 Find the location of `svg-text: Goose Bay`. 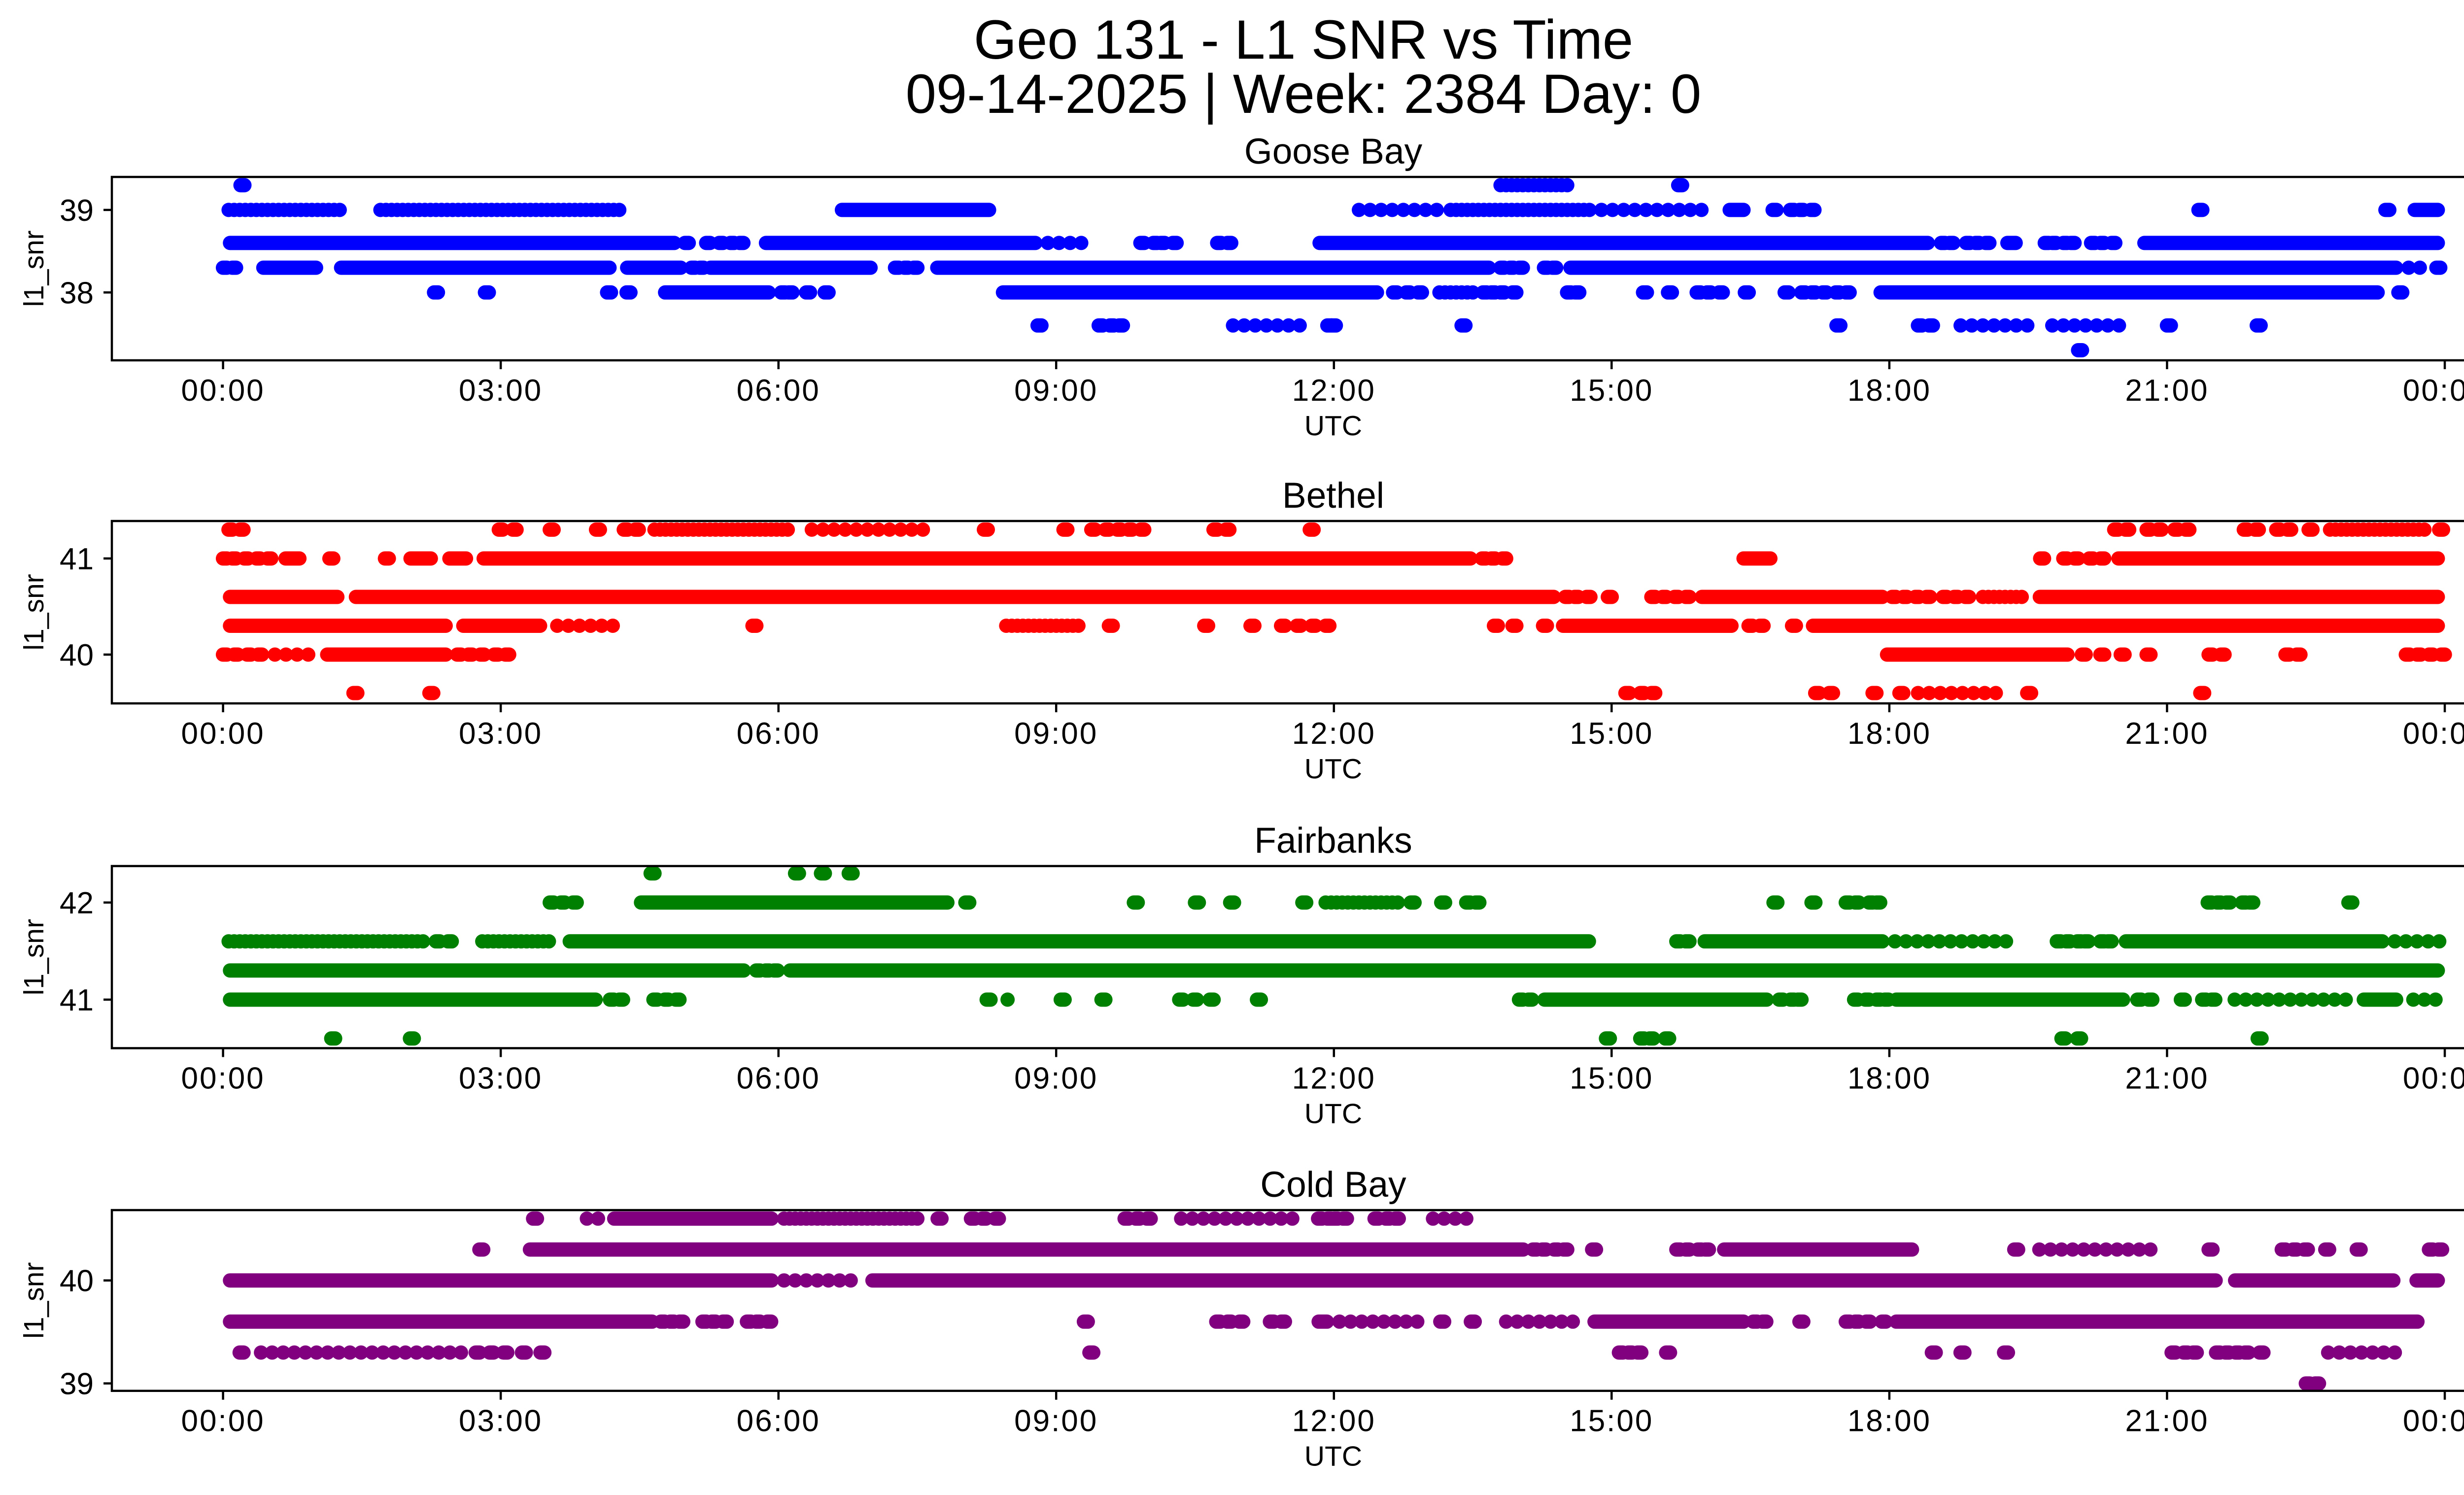

svg-text: Goose Bay is located at coordinates (1333, 152).